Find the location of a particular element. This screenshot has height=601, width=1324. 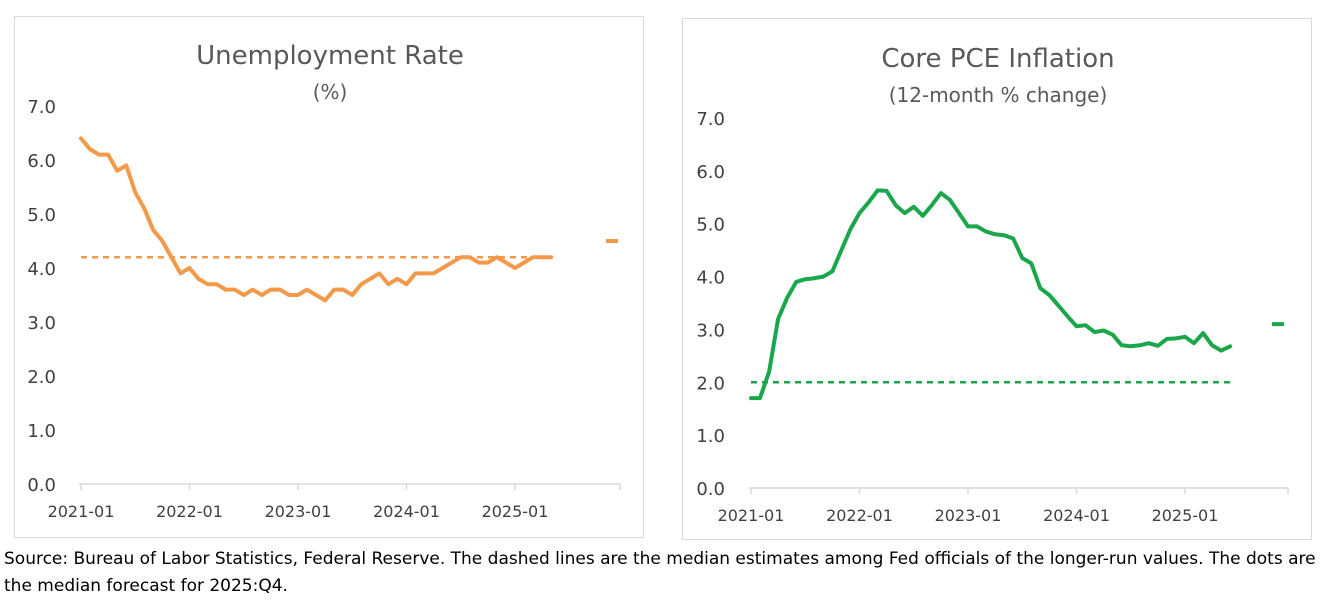

unemployment-x-tick-label: 2023-01 is located at coordinates (298, 511).